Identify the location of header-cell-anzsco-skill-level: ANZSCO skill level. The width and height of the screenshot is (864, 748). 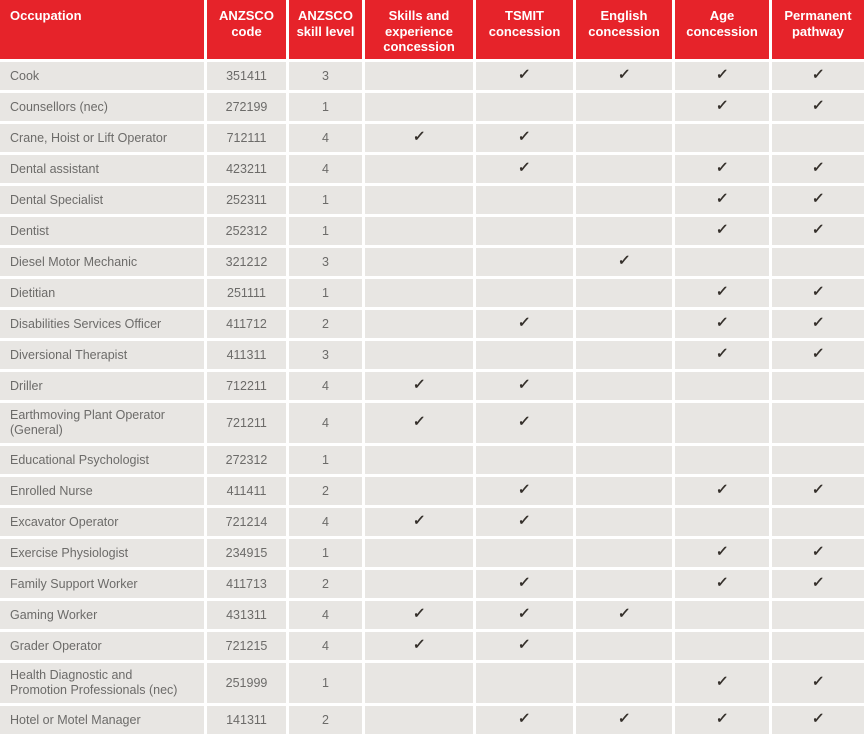
(325, 29).